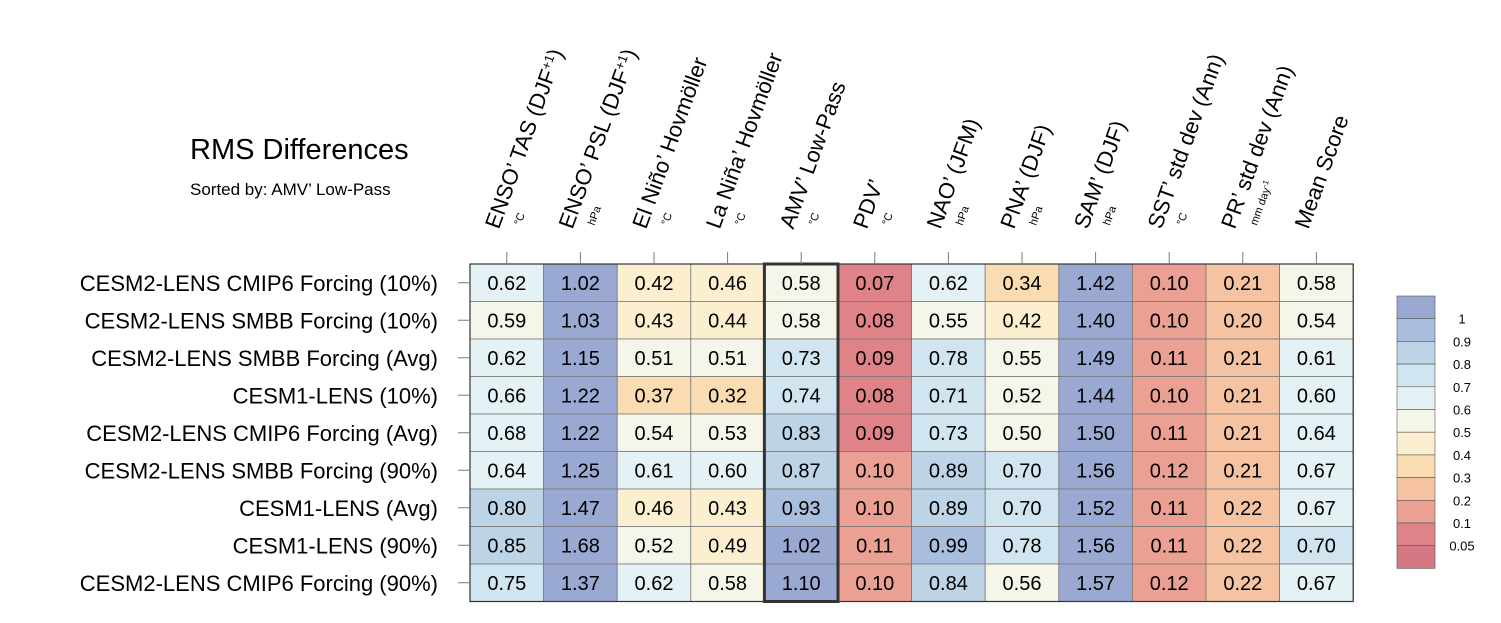 The image size is (1501, 623). What do you see at coordinates (654, 584) in the screenshot?
I see `cell-value-label: 0.62` at bounding box center [654, 584].